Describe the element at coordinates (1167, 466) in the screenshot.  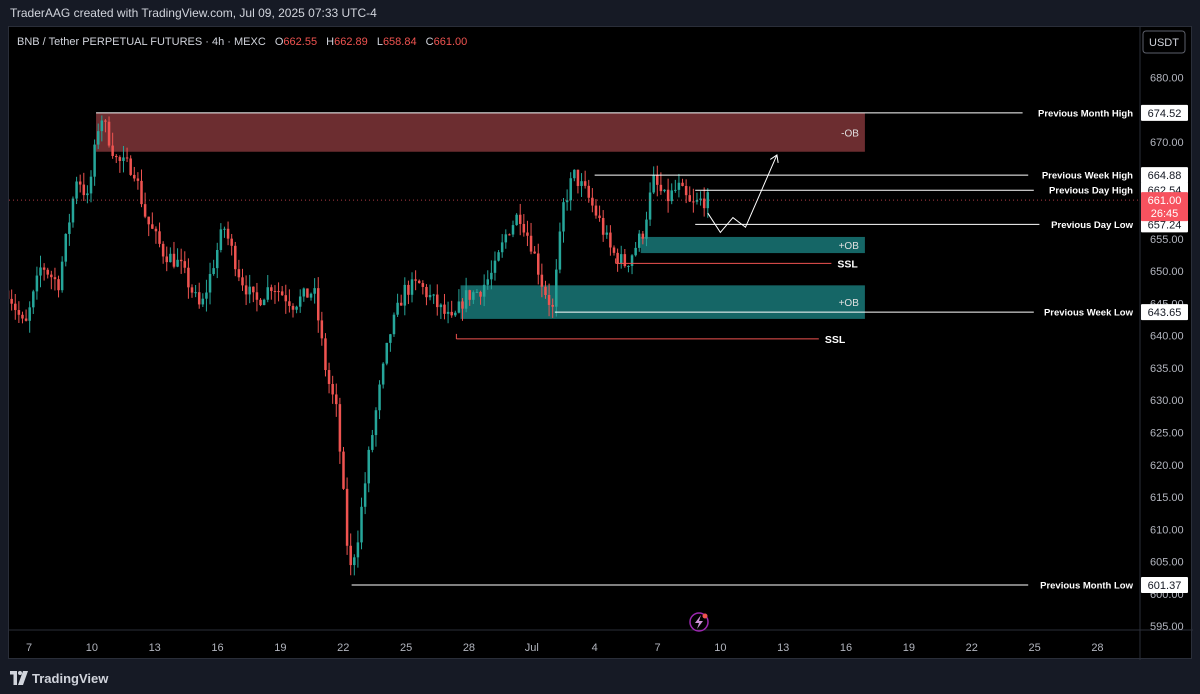
I see `y-tick-label: 620.00` at that location.